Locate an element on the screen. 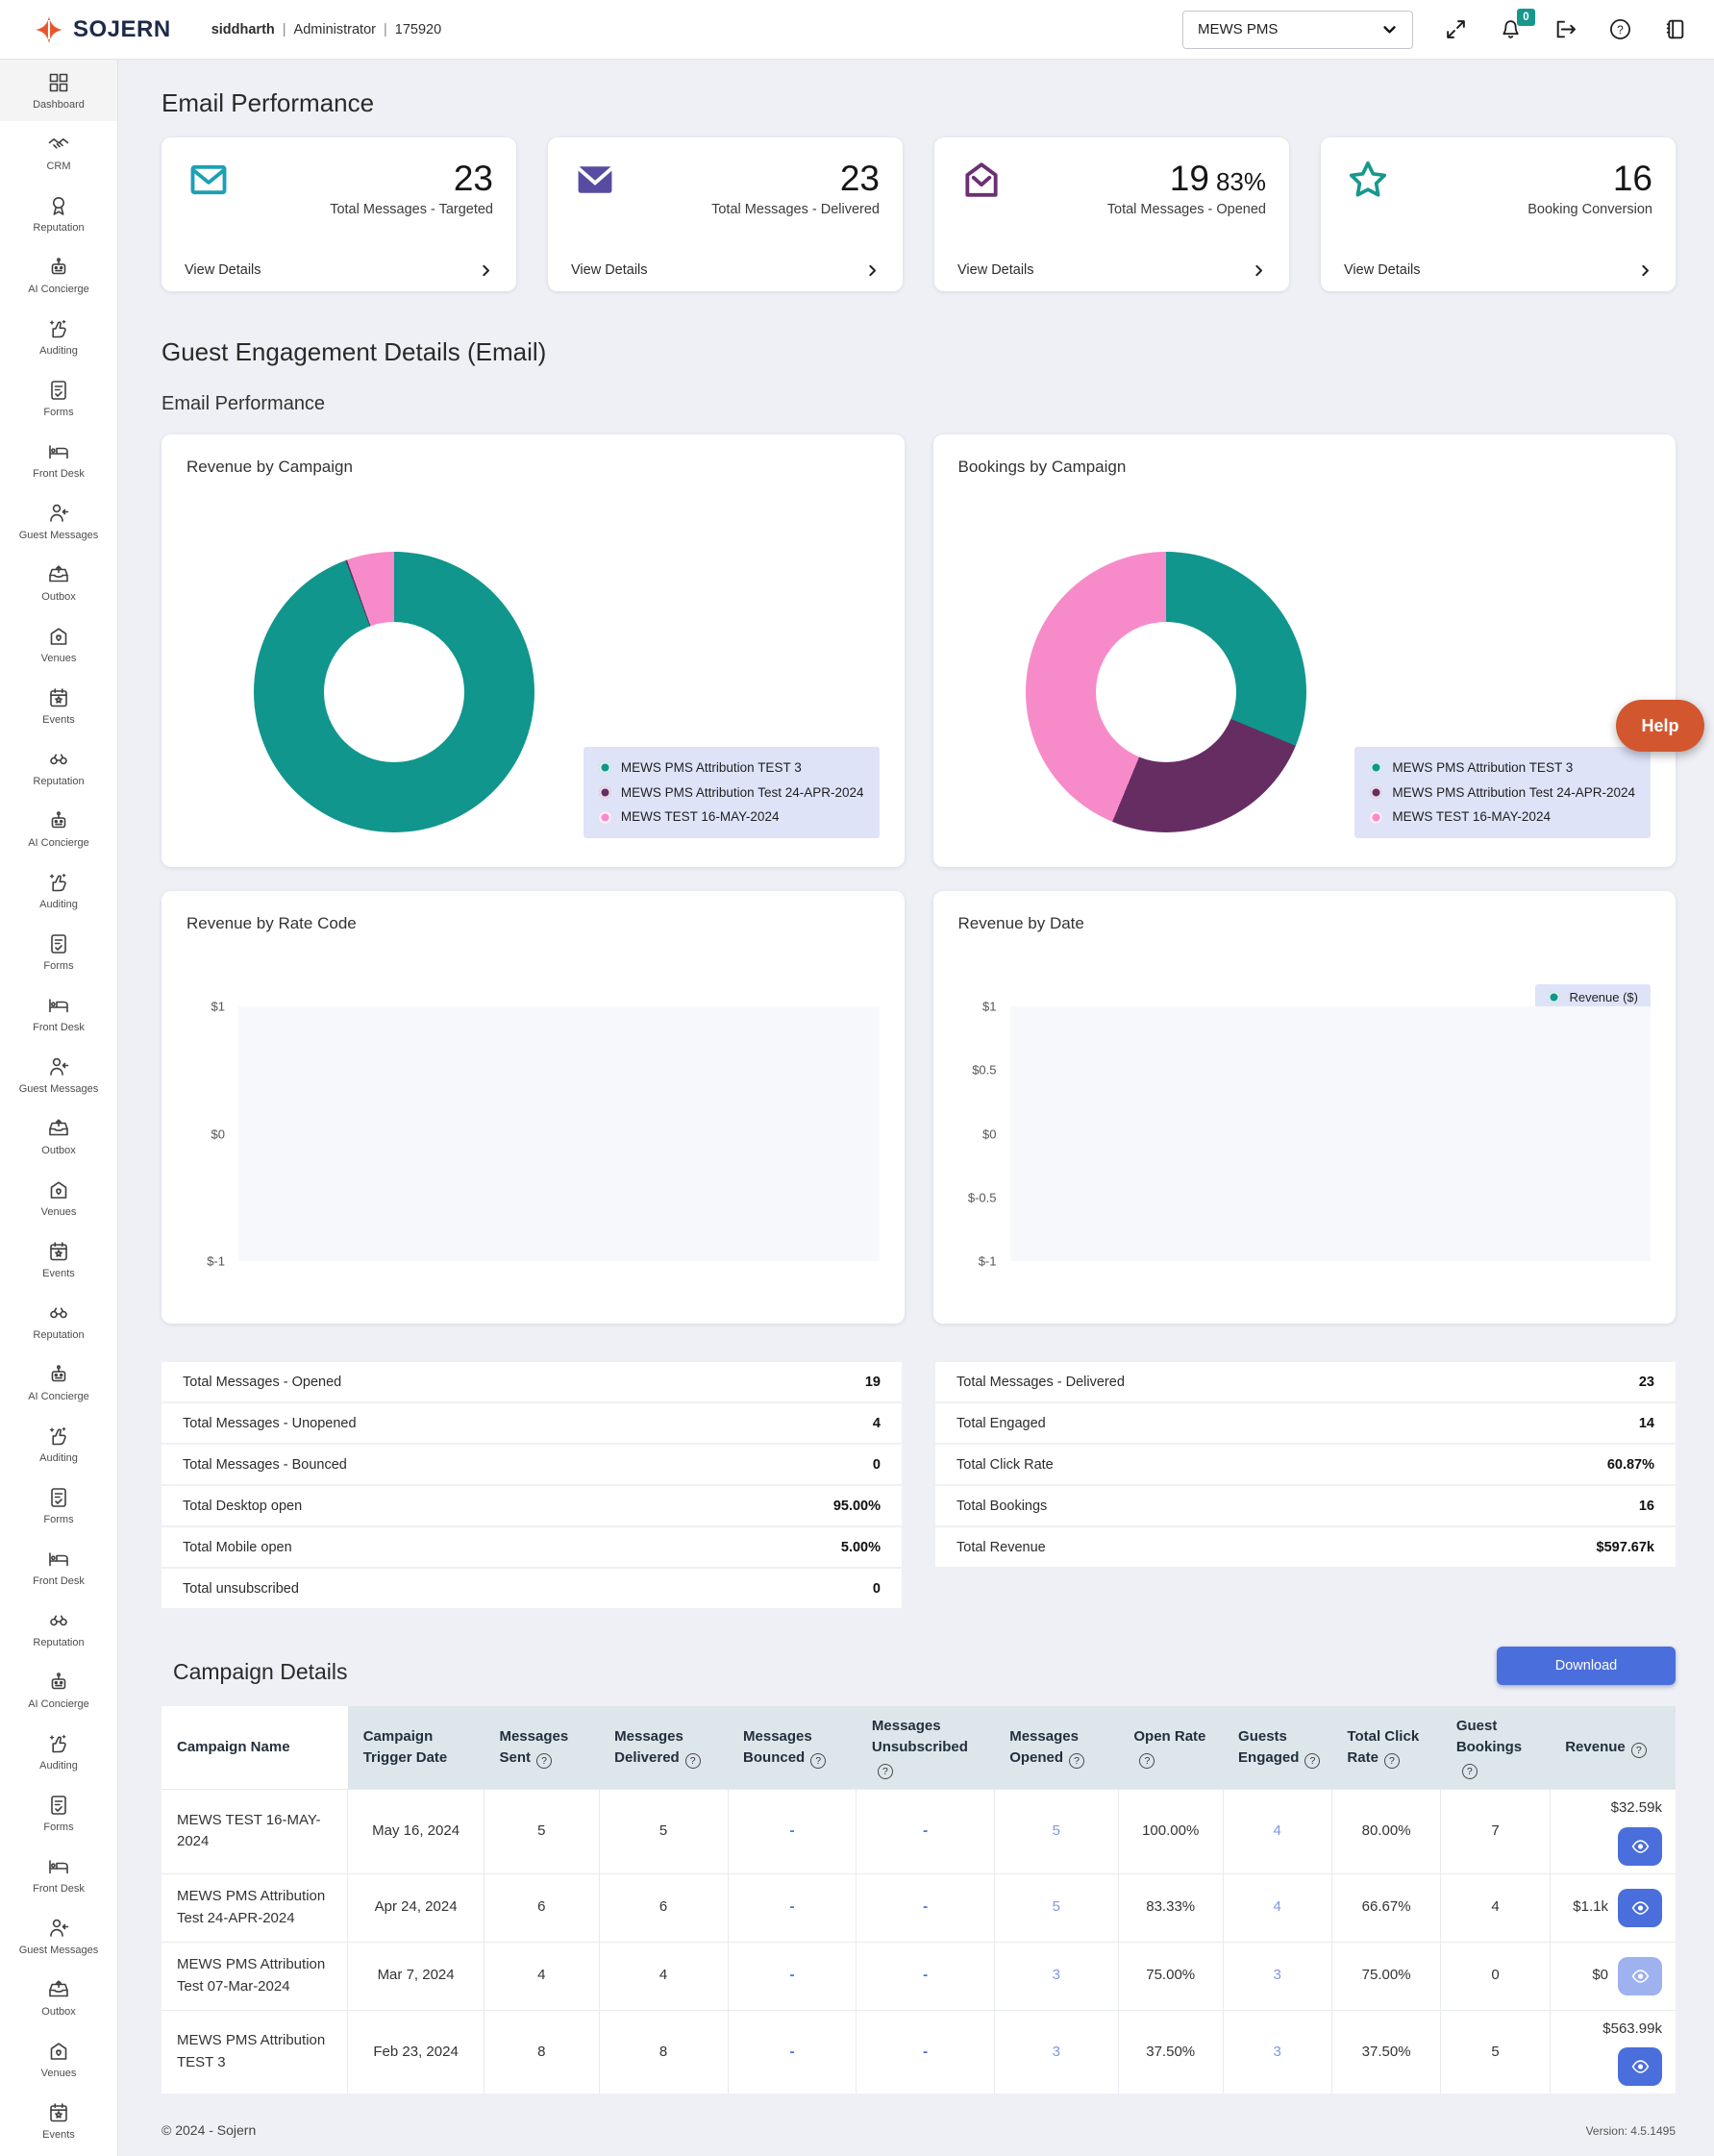 This screenshot has height=2156, width=1714. guest-person-icon is located at coordinates (58, 1928).